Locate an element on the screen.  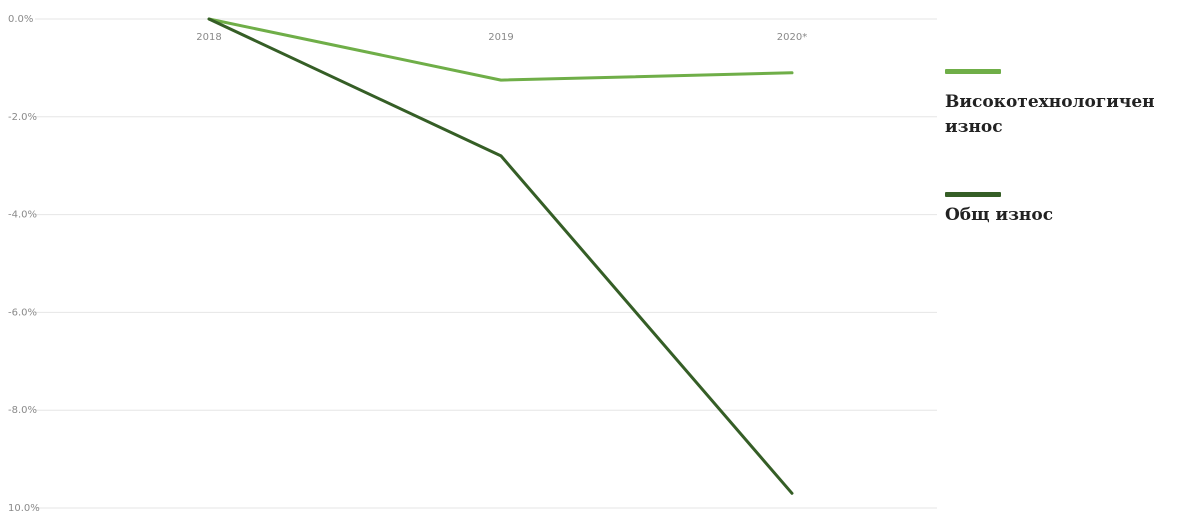
y-tick-label: -8.0% is located at coordinates (22, 410).